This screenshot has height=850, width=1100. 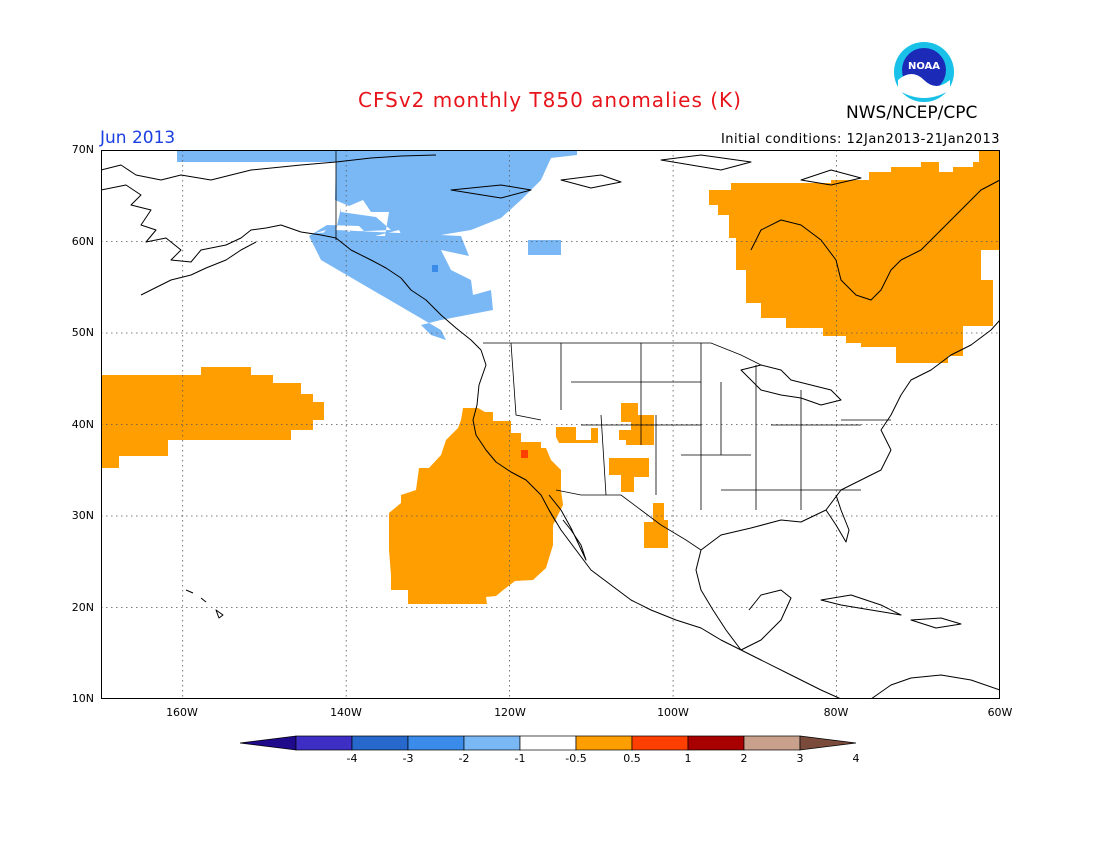 I want to click on warm-anomaly-quebec, so click(x=854, y=256).